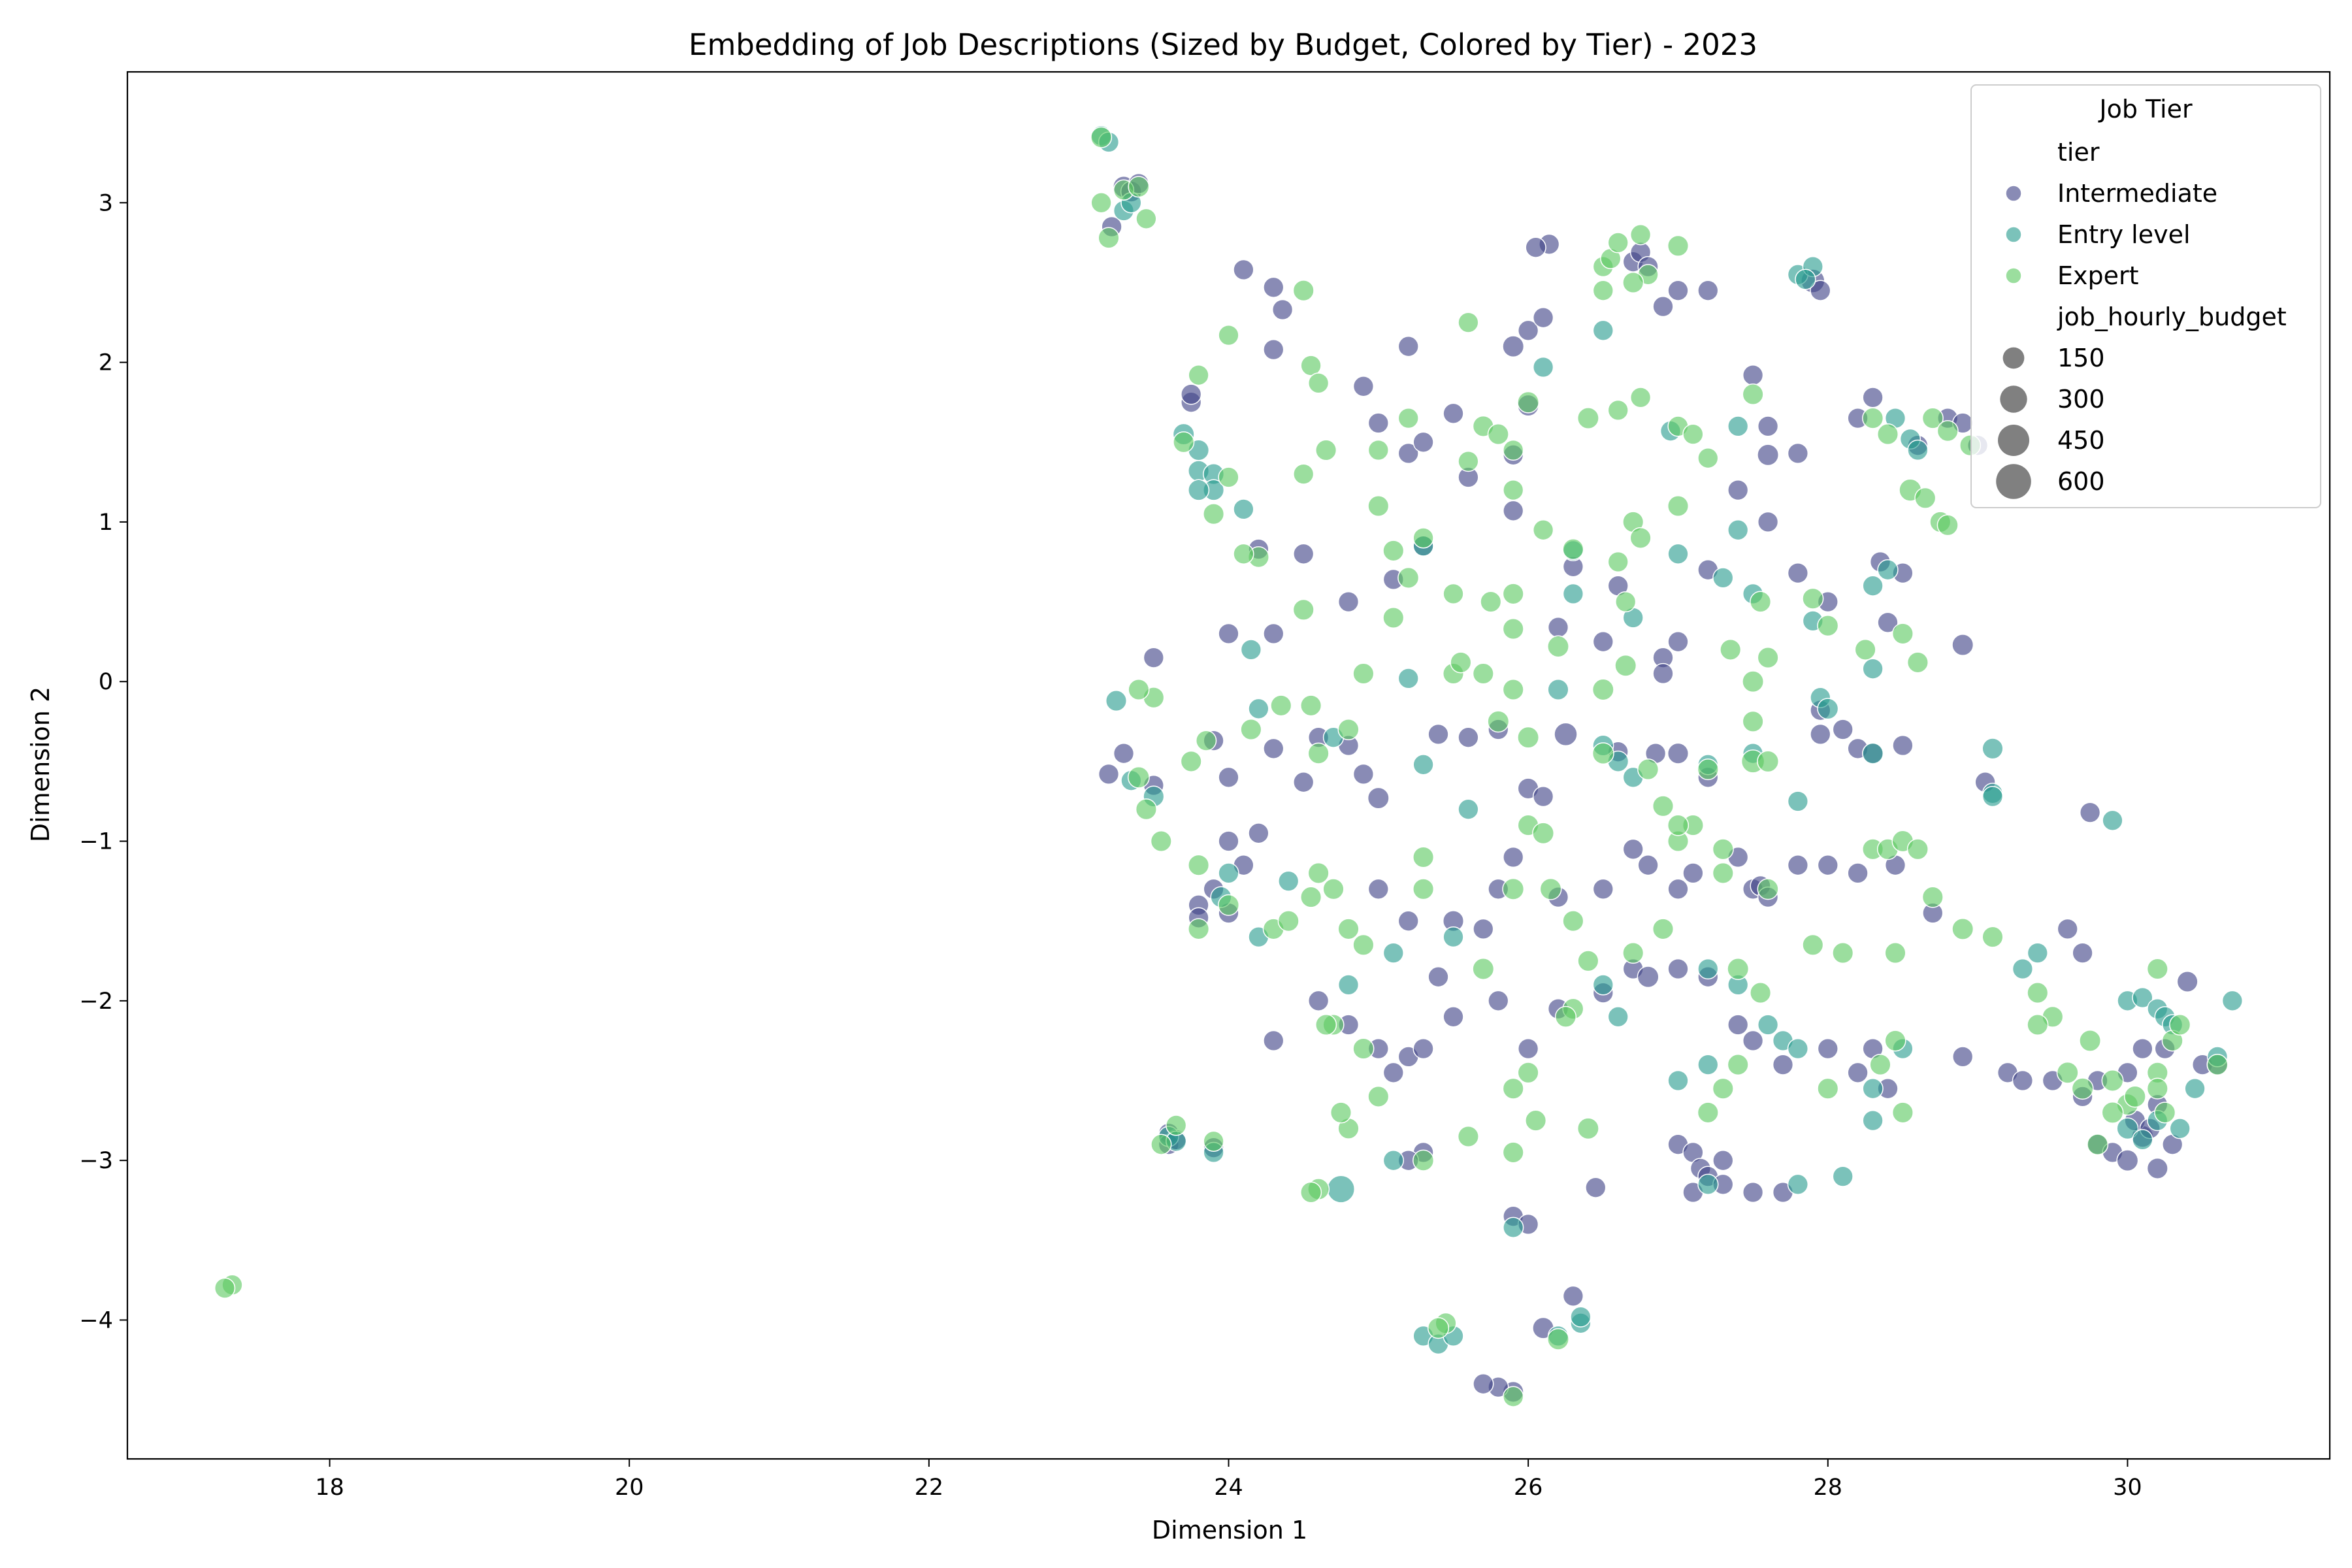 The height and width of the screenshot is (1568, 2352). Describe the element at coordinates (1828, 1488) in the screenshot. I see `x-tick-label: 28` at that location.